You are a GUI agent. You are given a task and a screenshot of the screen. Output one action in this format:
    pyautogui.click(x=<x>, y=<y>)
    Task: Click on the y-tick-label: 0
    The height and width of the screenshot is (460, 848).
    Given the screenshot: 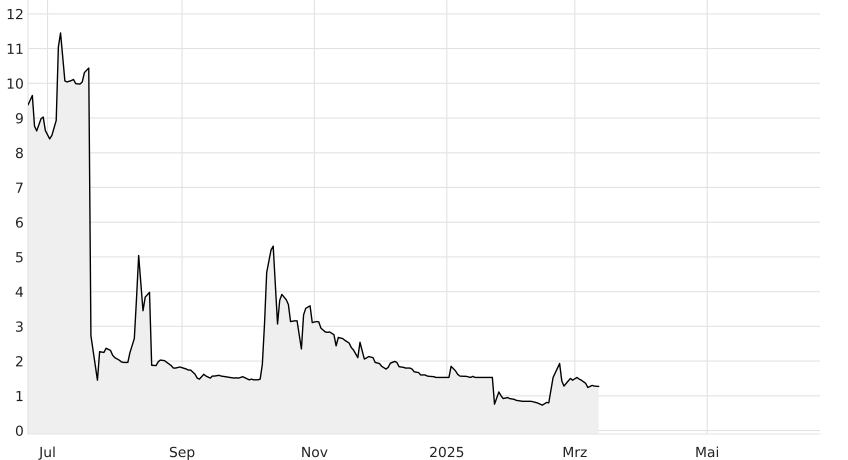 What is the action you would take?
    pyautogui.click(x=19, y=430)
    